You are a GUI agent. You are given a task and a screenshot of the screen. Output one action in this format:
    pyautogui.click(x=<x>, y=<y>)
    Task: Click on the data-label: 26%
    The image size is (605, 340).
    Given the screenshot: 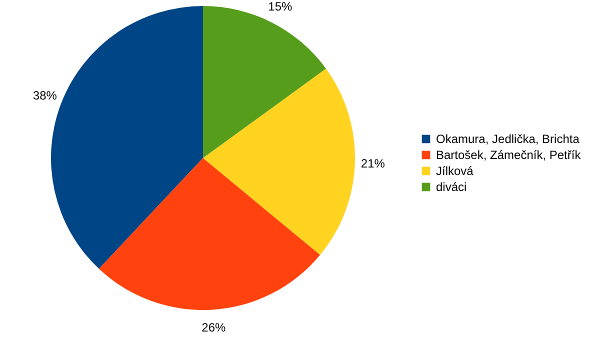 What is the action you would take?
    pyautogui.click(x=214, y=327)
    